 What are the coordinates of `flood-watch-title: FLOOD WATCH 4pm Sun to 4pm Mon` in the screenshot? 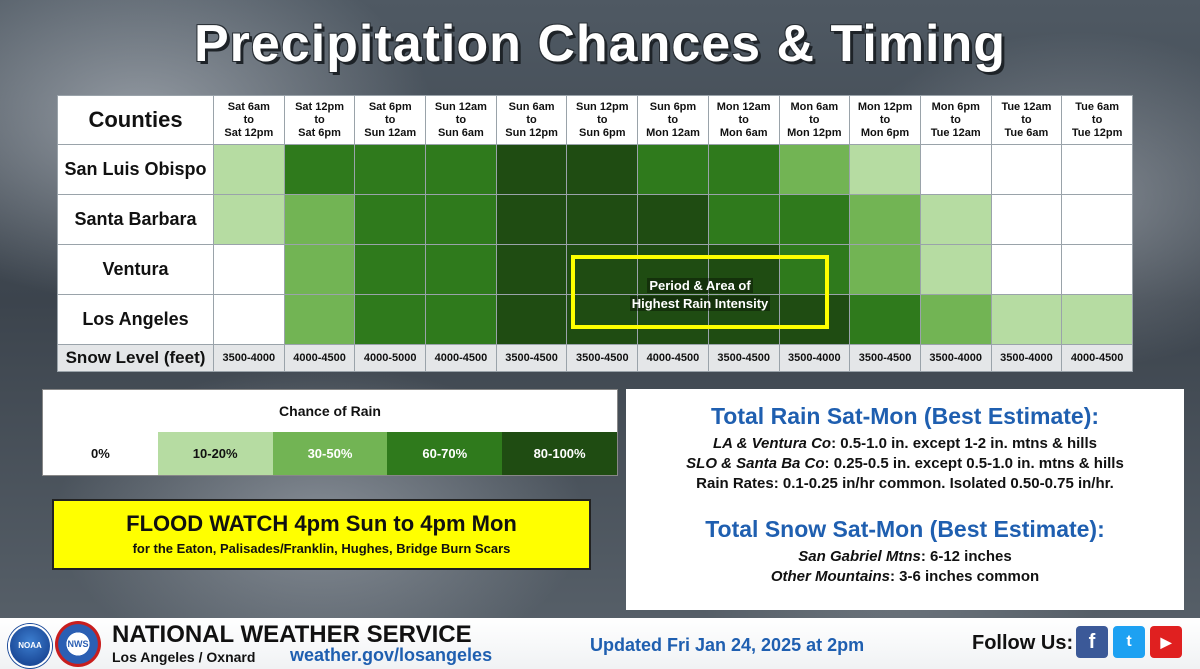 It's located at (321, 523).